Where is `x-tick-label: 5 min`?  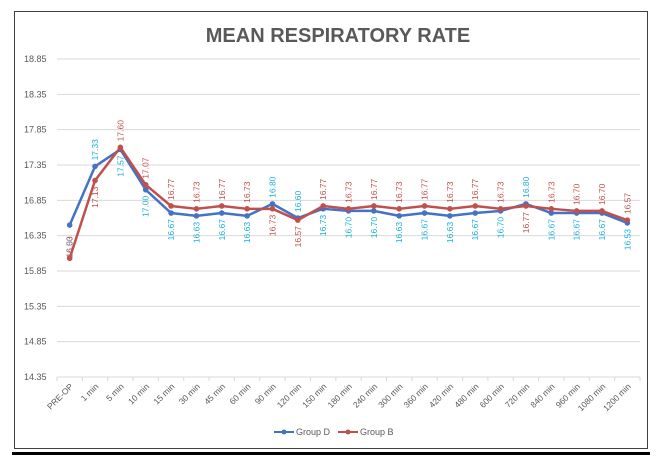
x-tick-label: 5 min is located at coordinates (115, 392).